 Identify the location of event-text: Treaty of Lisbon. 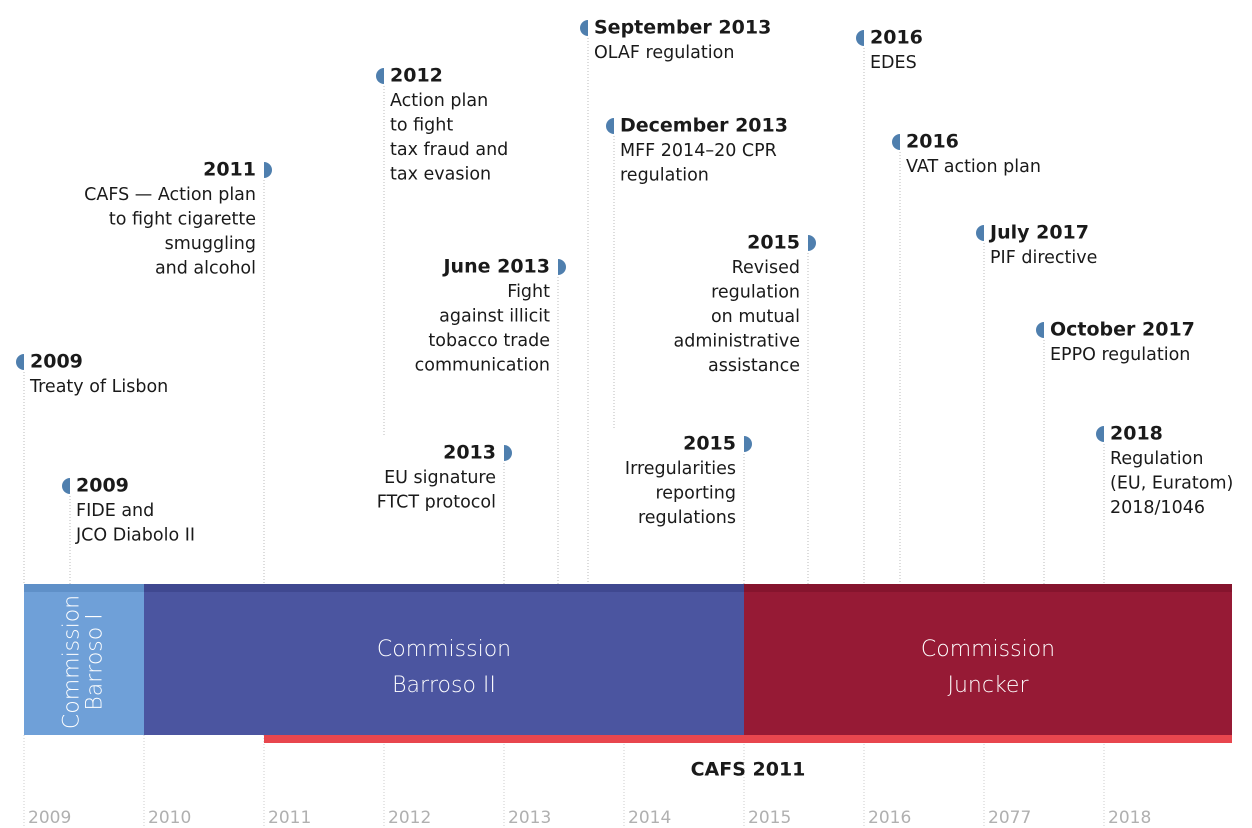
(98, 387).